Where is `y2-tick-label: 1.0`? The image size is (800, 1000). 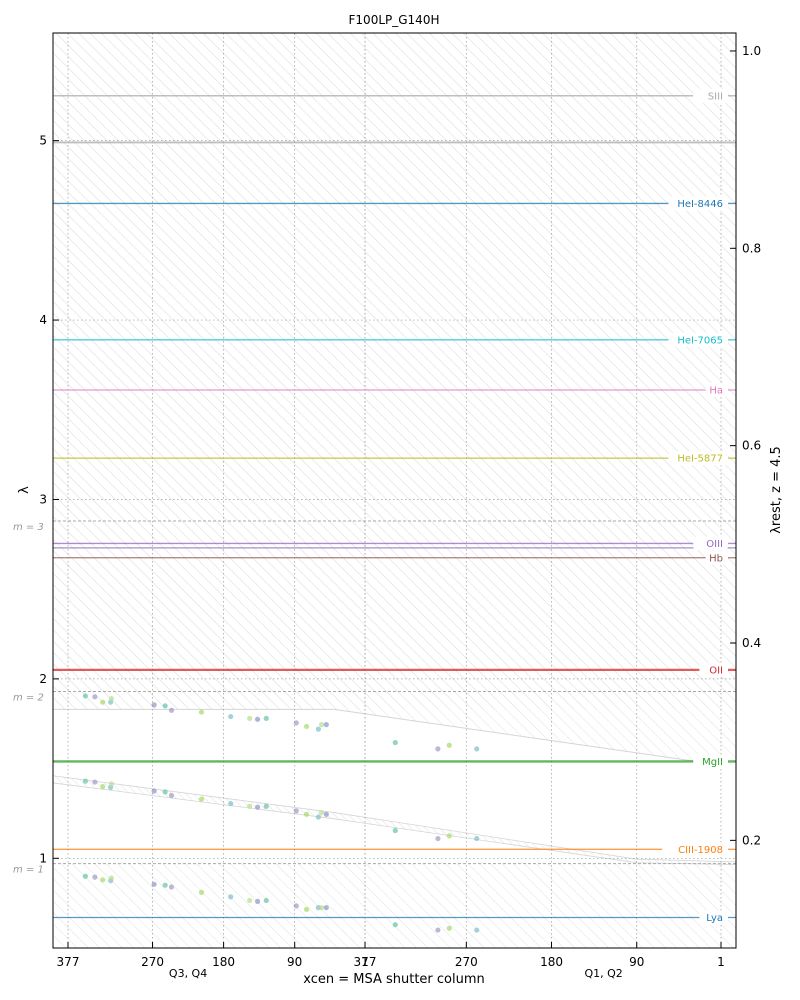
y2-tick-label: 1.0 is located at coordinates (751, 51).